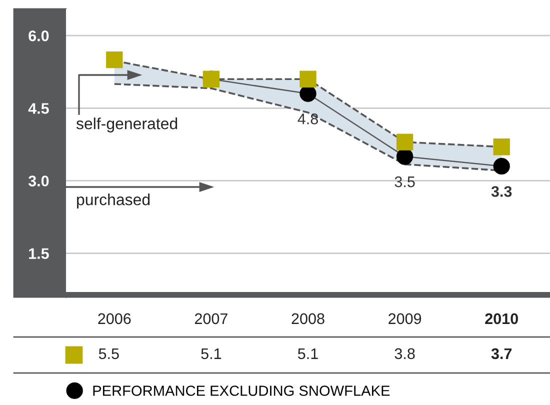 This screenshot has width=550, height=405. What do you see at coordinates (113, 201) in the screenshot?
I see `annotation: purchased` at bounding box center [113, 201].